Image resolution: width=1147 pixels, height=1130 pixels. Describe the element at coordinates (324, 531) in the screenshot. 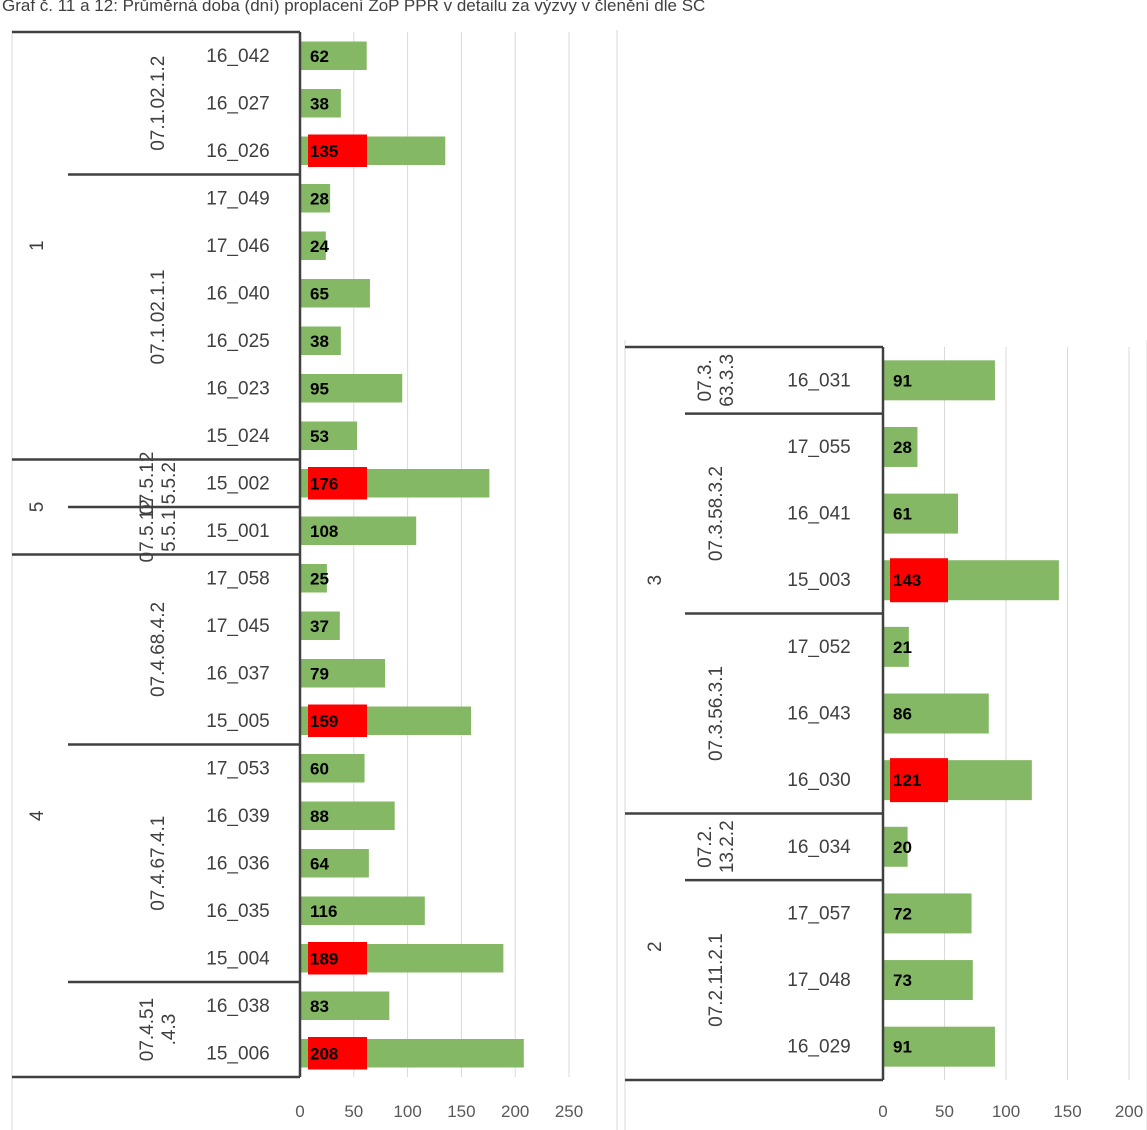

I see `value-label: 108` at that location.